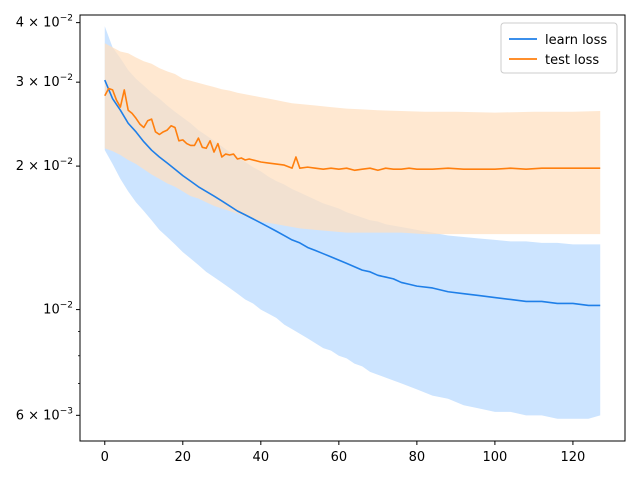  What do you see at coordinates (339, 457) in the screenshot?
I see `x-tick-label: 60` at bounding box center [339, 457].